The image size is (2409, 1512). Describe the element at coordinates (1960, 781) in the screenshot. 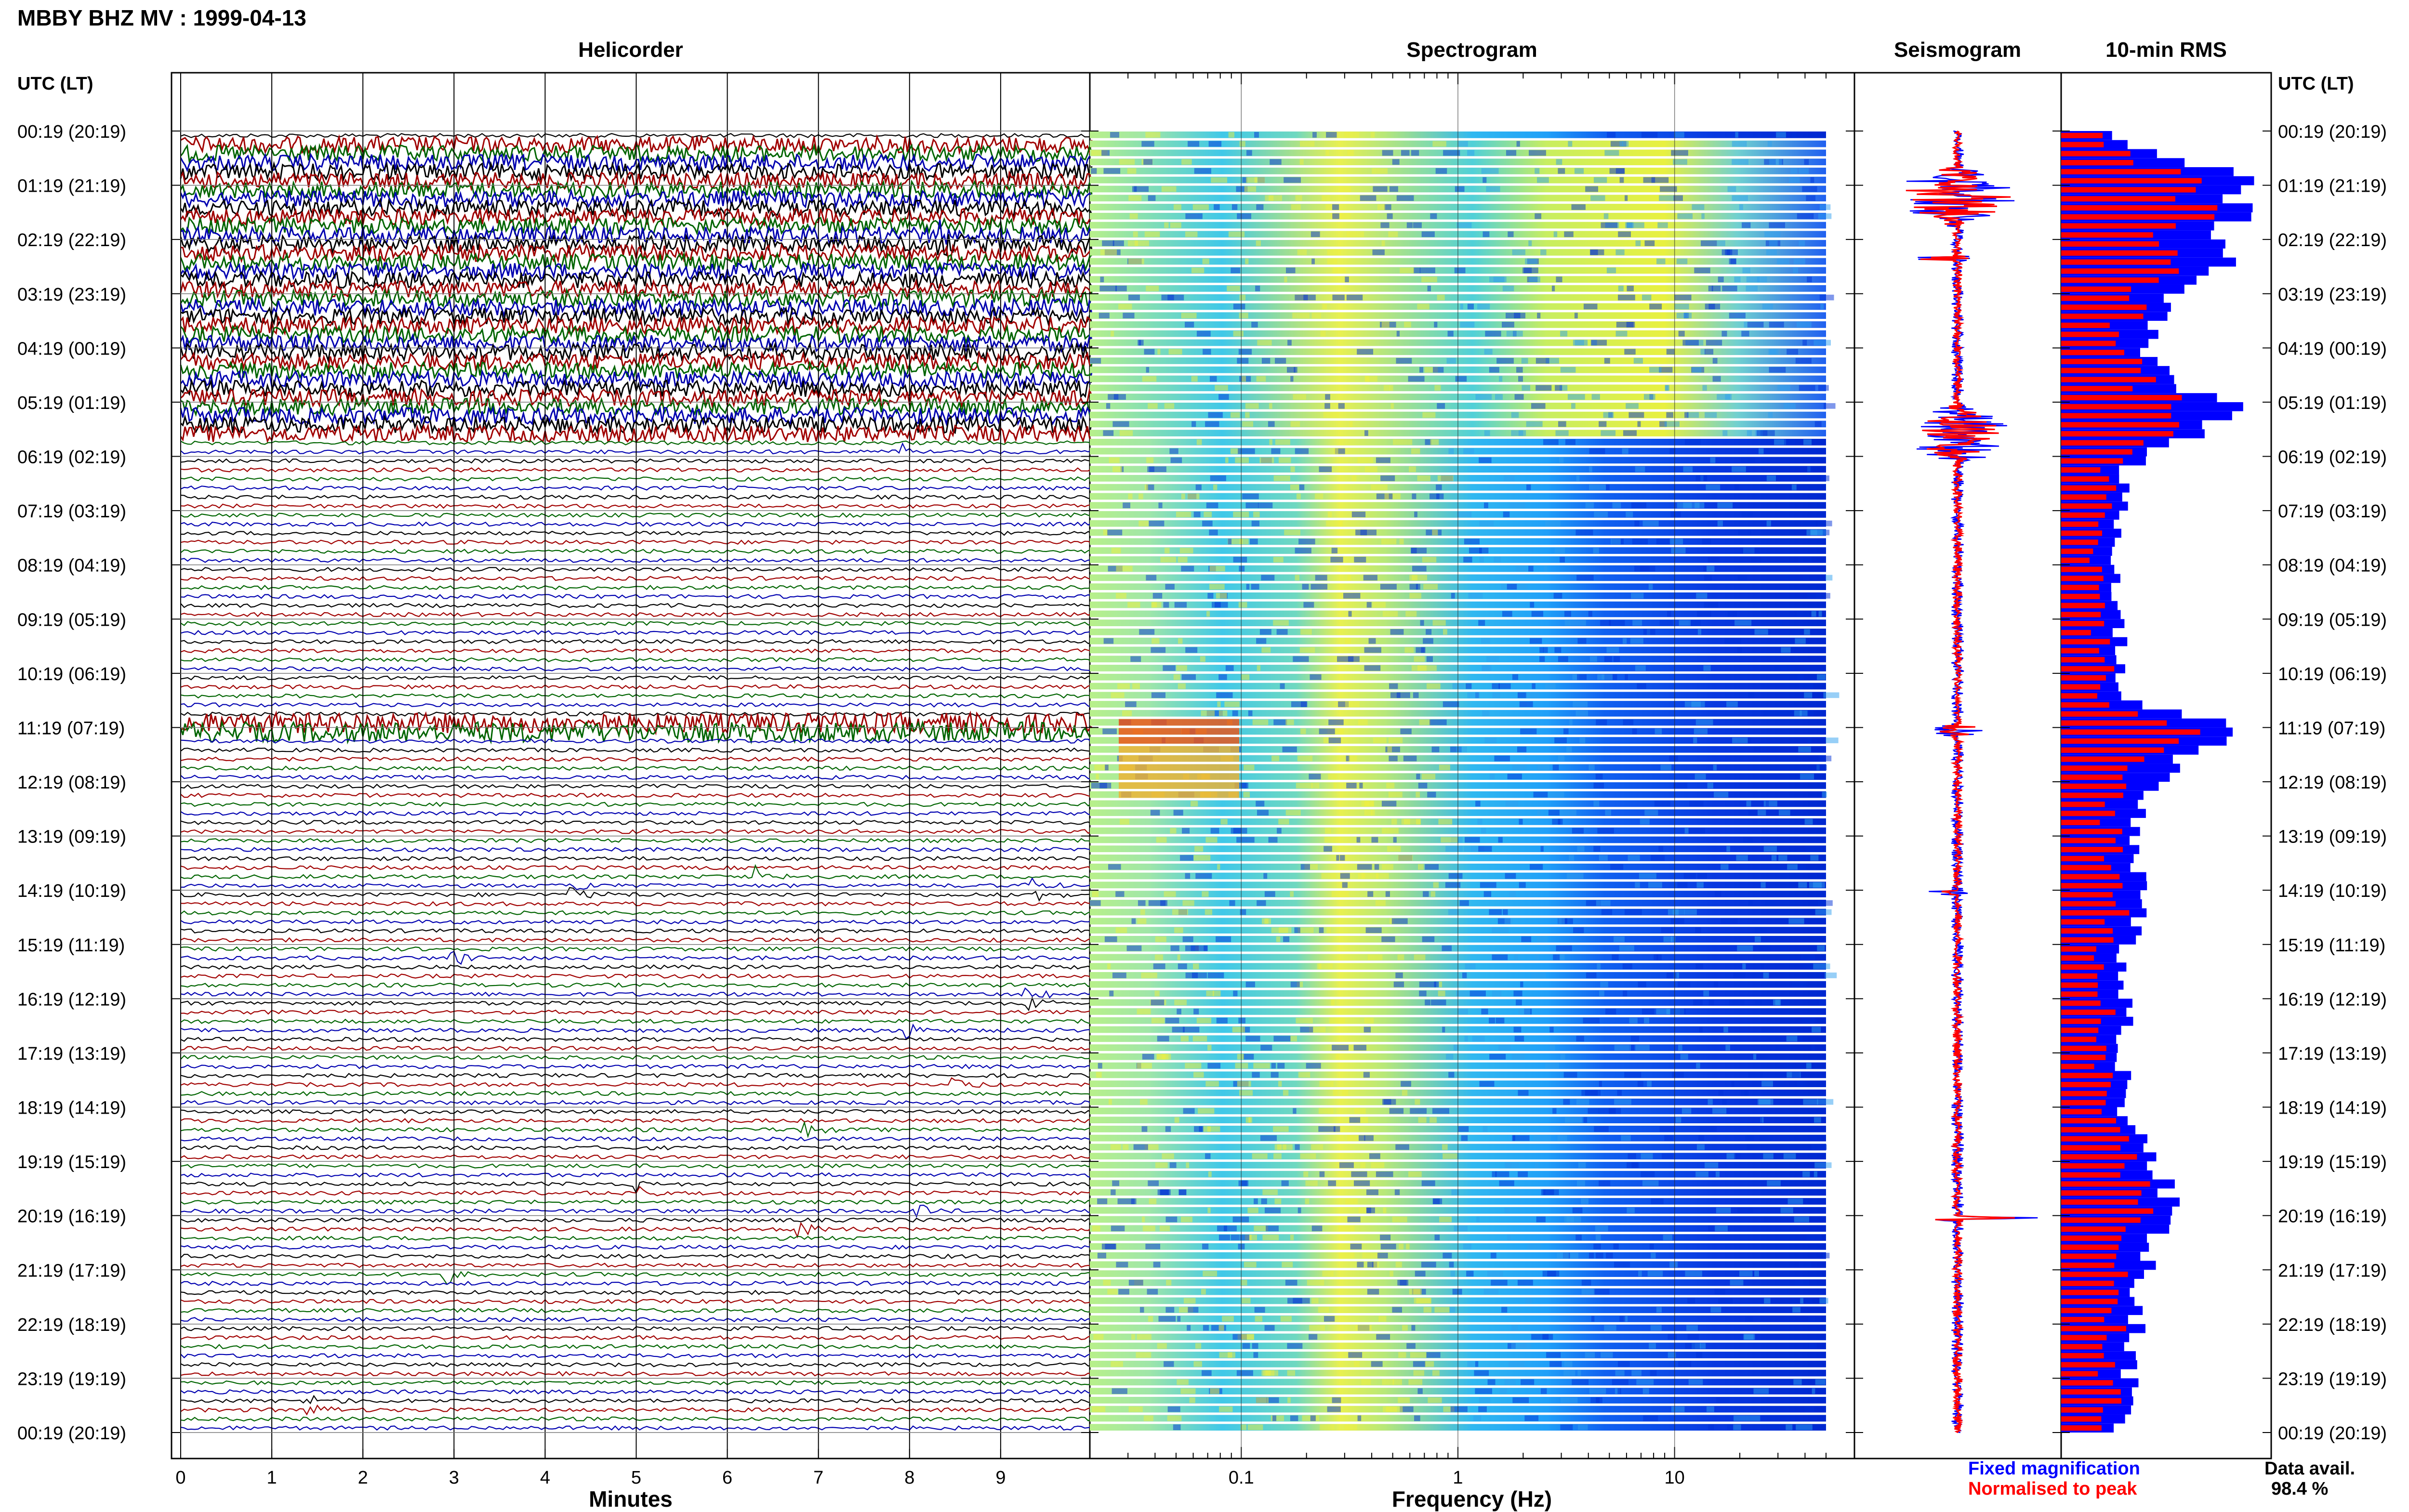

I see `seismogram-normalised-trace` at that location.